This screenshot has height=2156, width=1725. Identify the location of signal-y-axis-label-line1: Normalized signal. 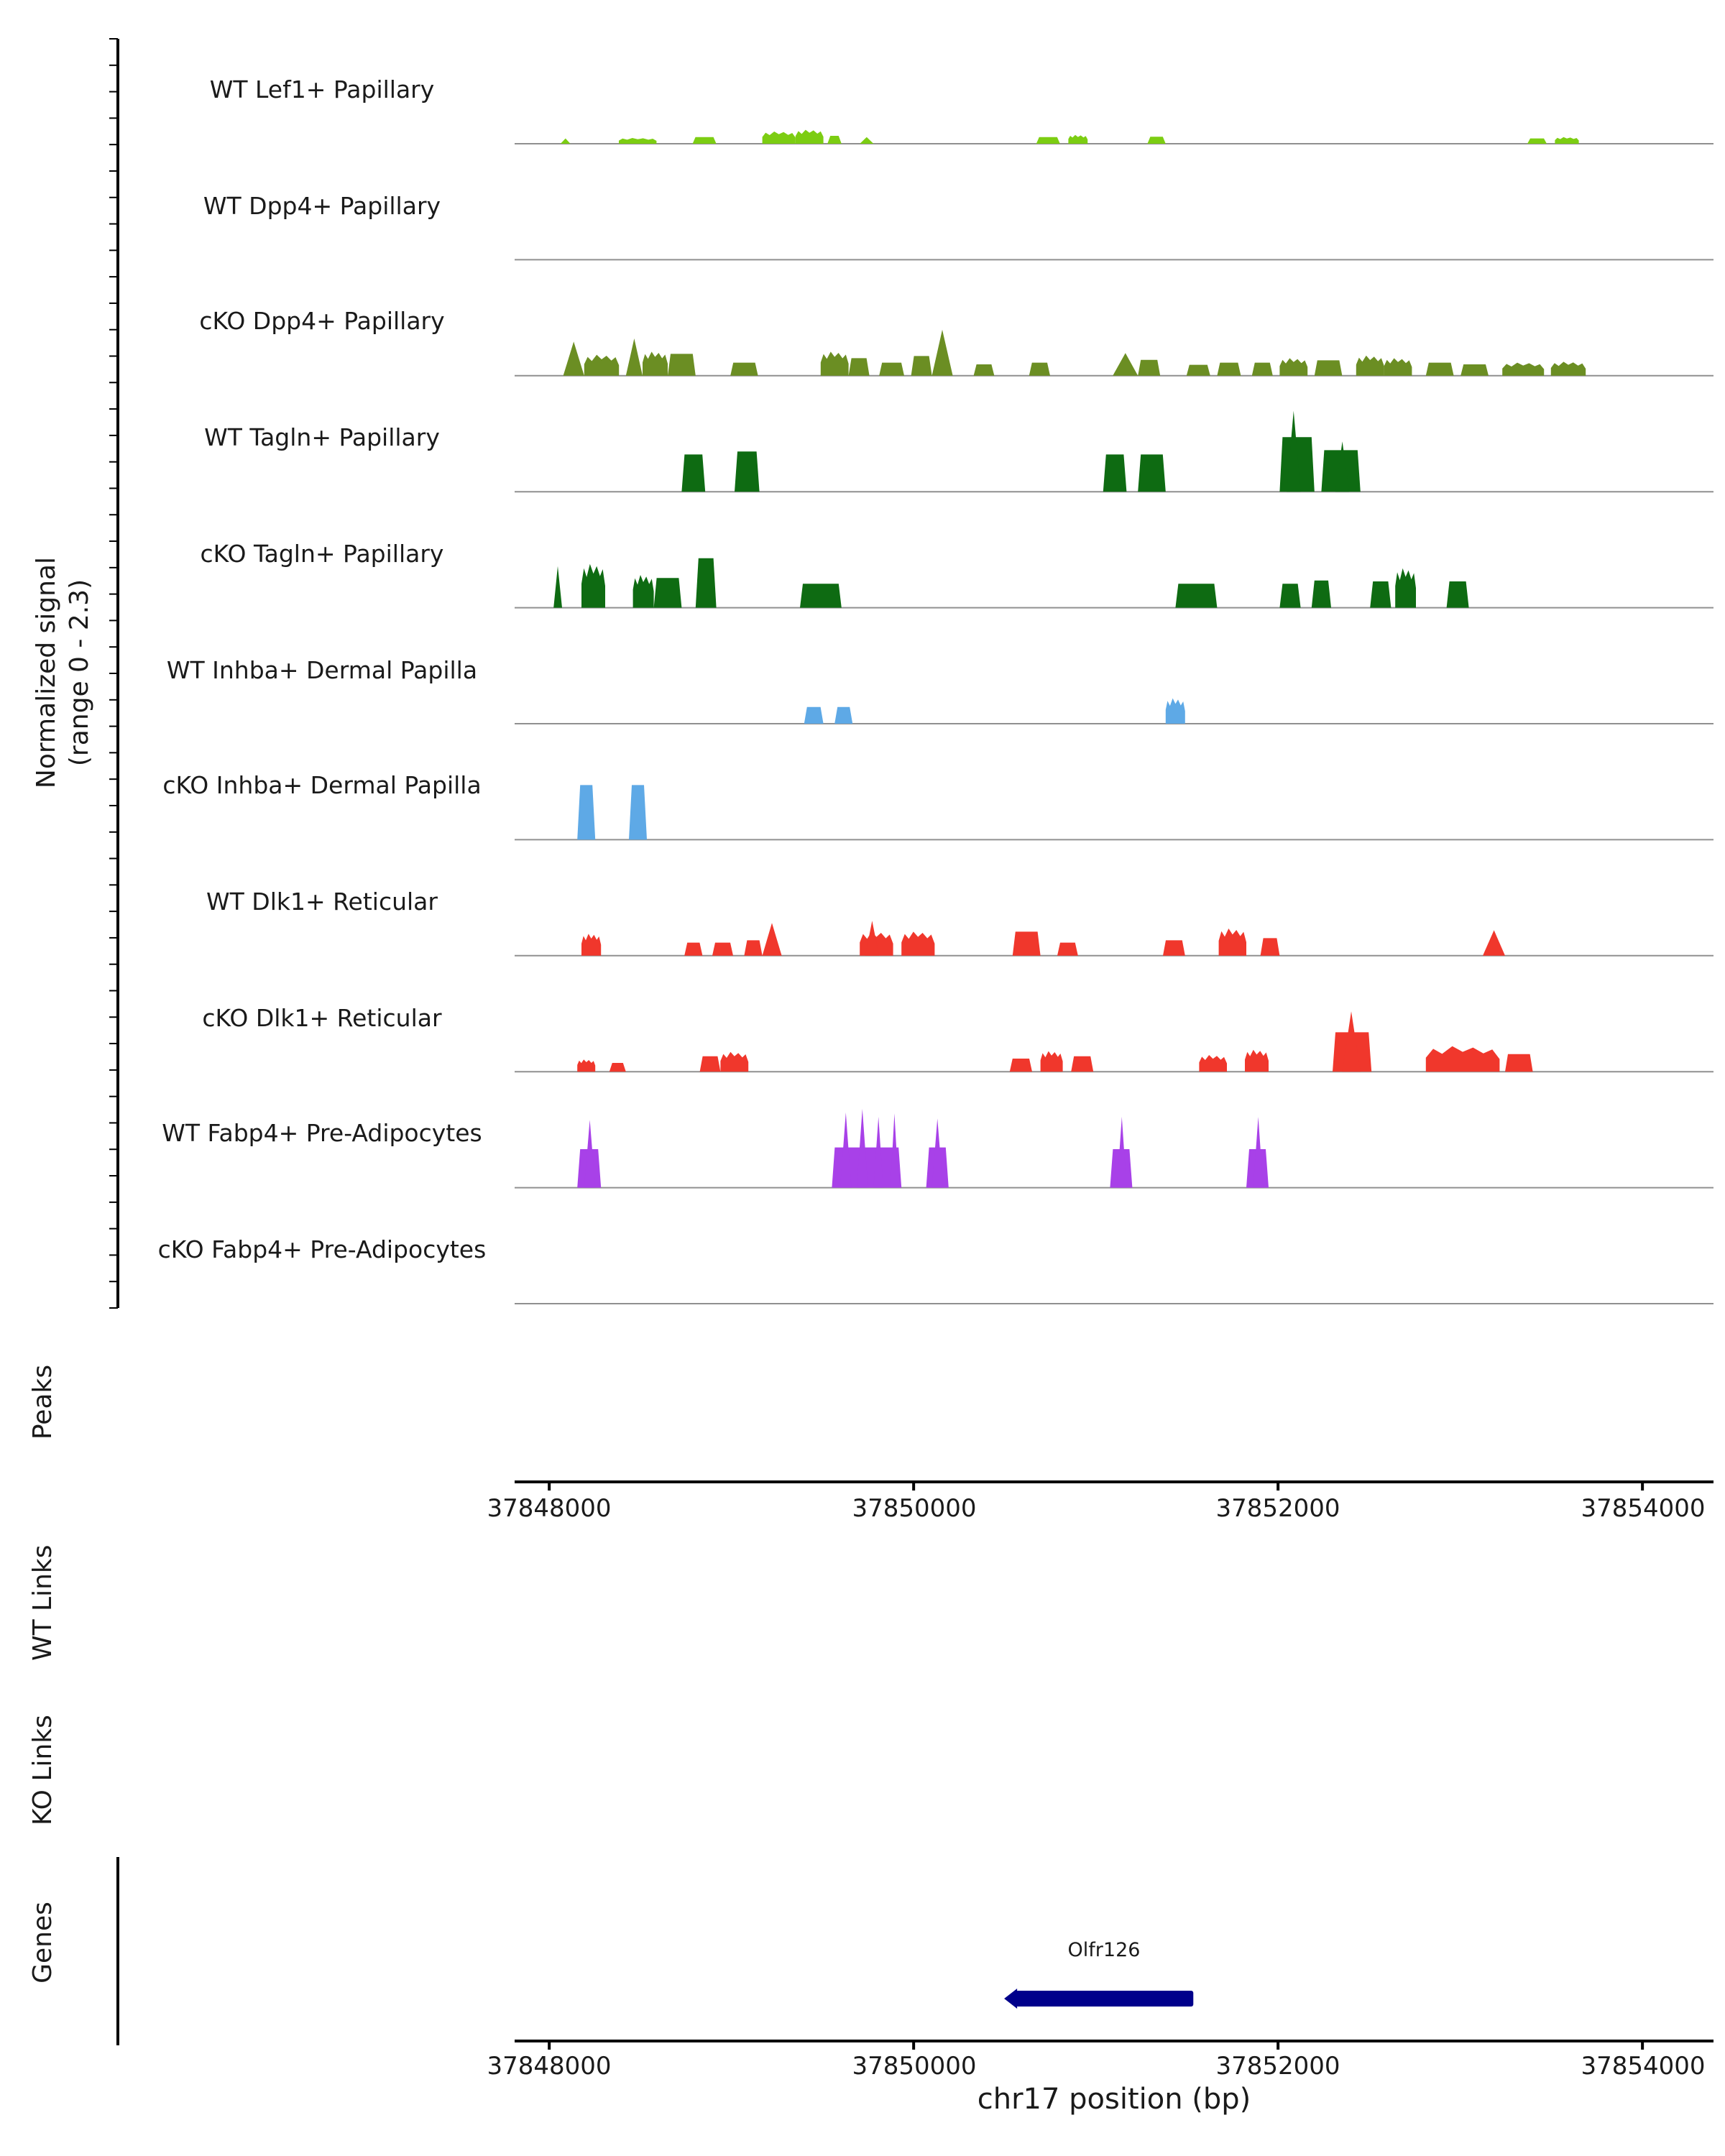
(47, 673).